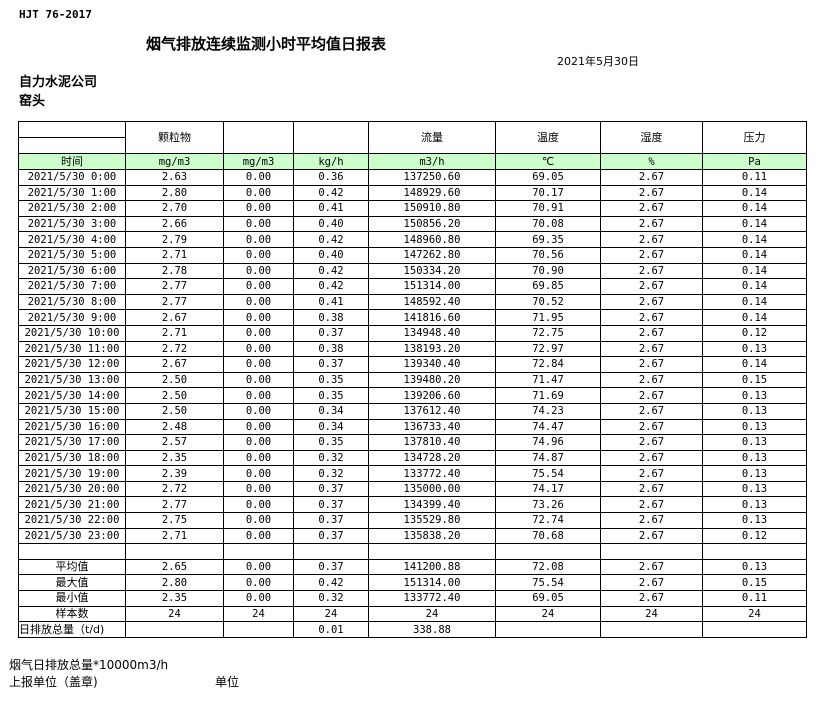 The image size is (824, 709). What do you see at coordinates (548, 505) in the screenshot?
I see `value-cell: 73.26` at bounding box center [548, 505].